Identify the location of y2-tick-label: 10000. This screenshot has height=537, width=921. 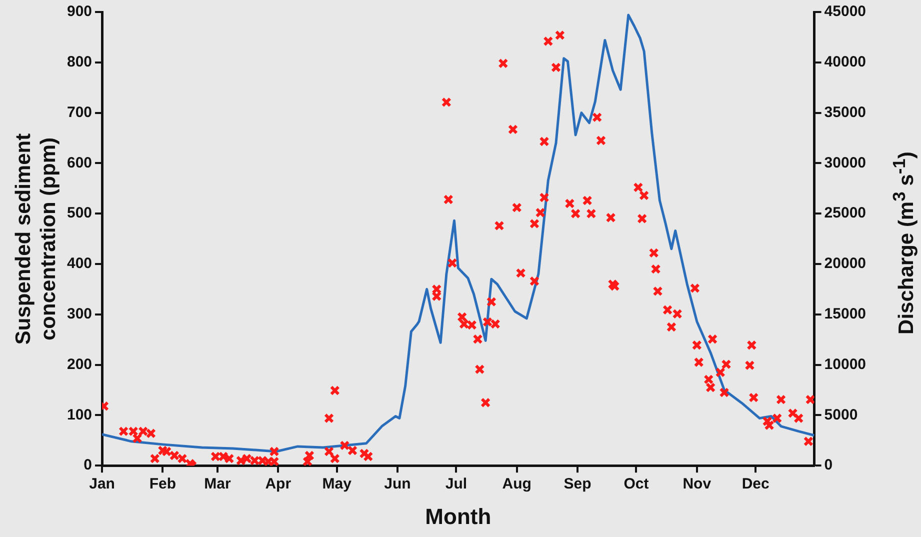
(845, 364).